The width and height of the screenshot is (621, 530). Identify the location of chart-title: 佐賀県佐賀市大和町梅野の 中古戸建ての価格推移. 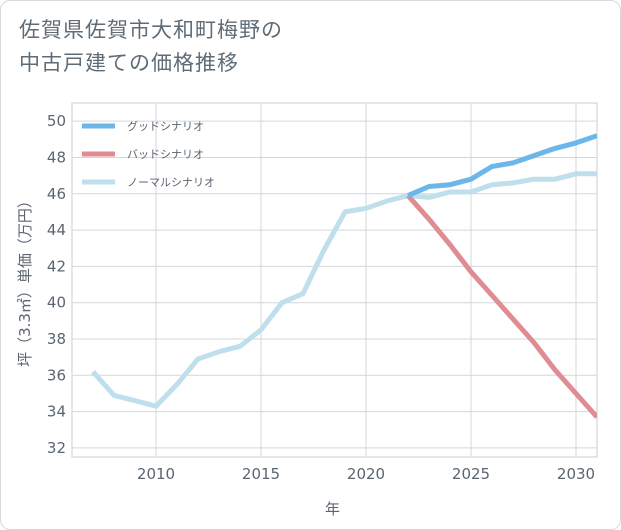
(299, 47).